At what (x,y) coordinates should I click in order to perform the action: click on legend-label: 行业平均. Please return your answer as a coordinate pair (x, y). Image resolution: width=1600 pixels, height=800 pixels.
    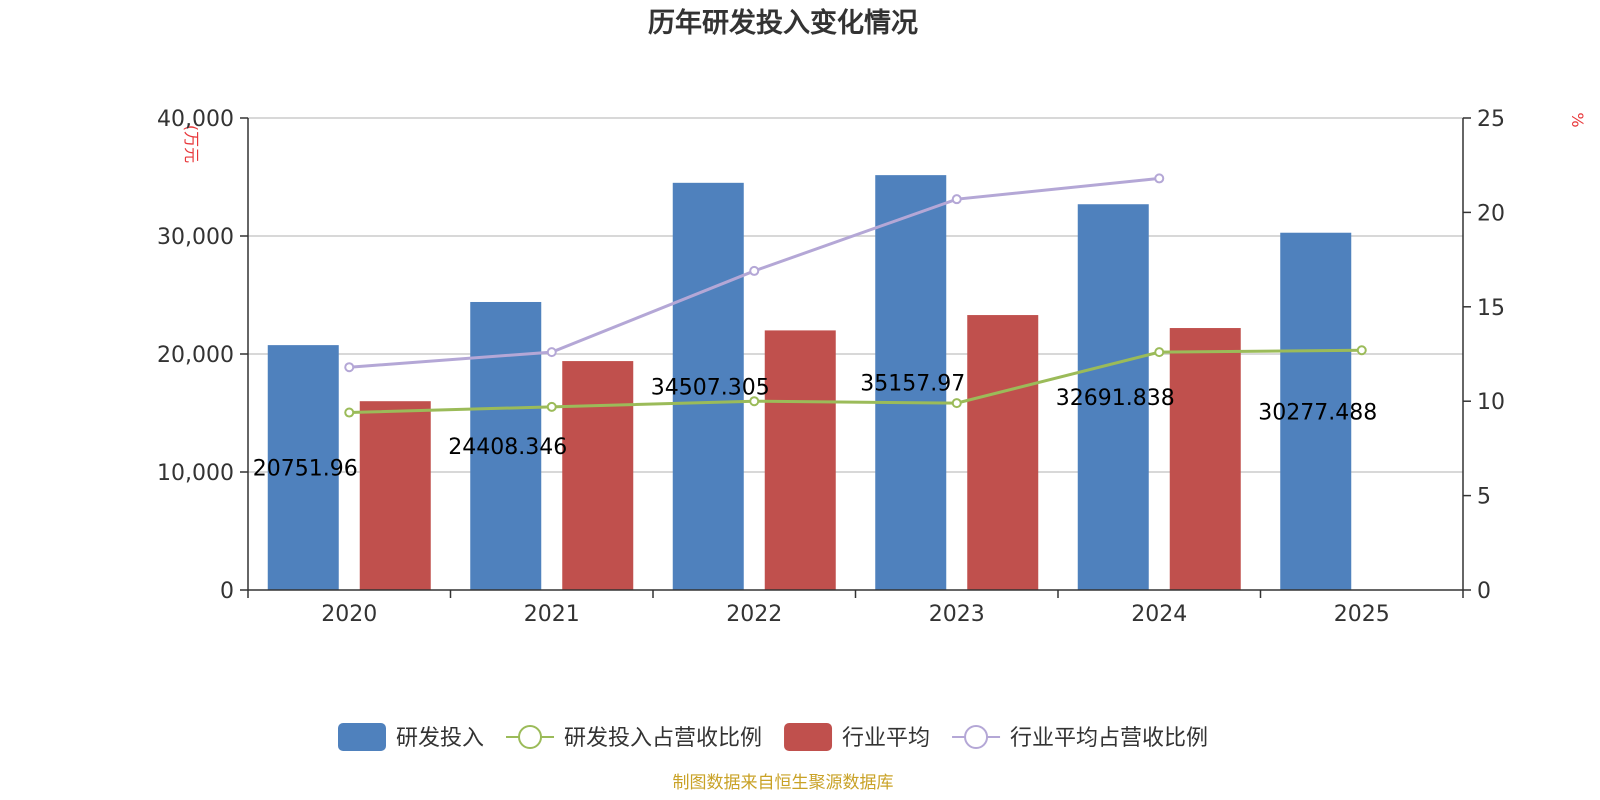
    Looking at the image, I should click on (886, 738).